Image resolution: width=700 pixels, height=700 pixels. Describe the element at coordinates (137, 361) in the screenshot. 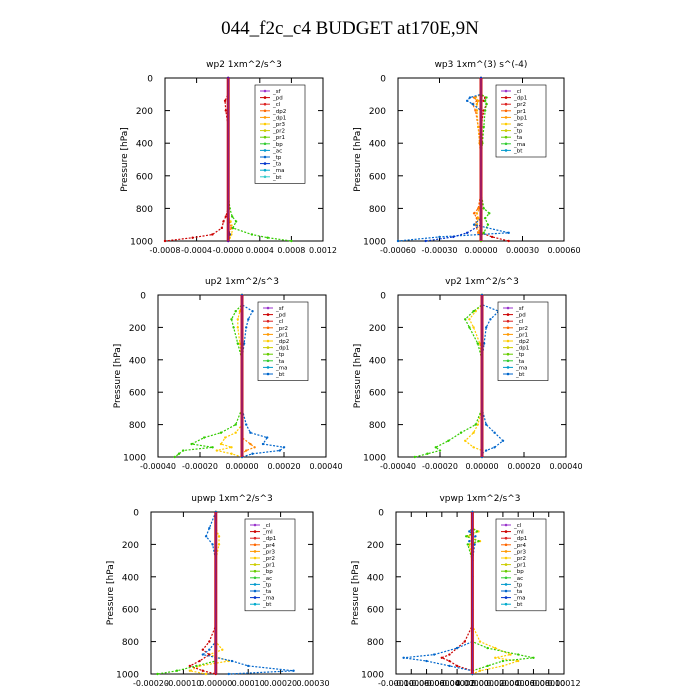

I see `y-tick-label: 400` at that location.